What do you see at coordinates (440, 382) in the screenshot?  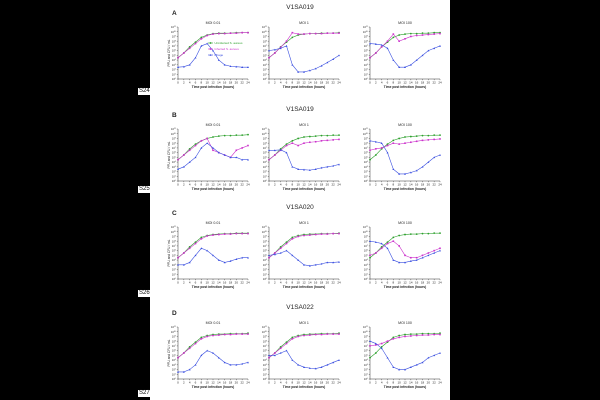 I see `x-tick-label: 24` at bounding box center [440, 382].